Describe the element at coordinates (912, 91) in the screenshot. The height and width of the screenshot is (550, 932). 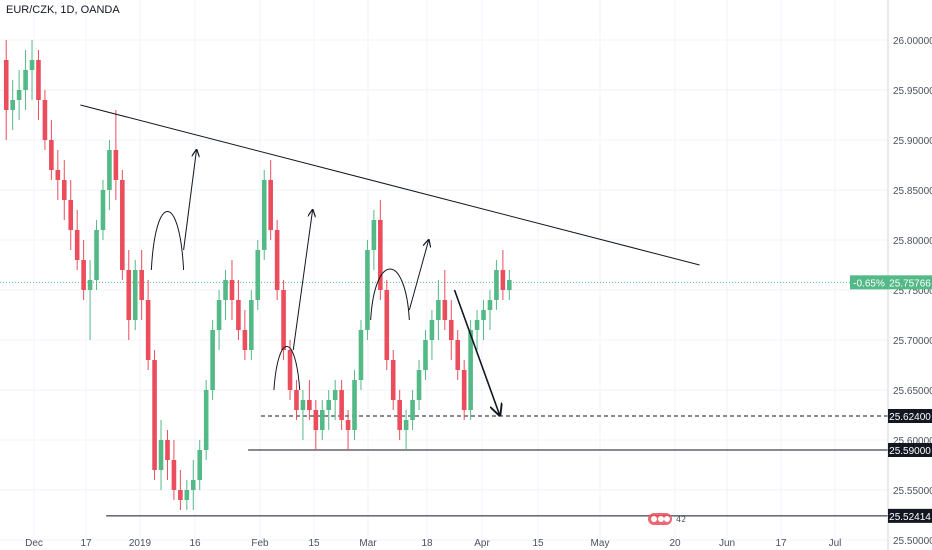
I see `y-tick-label: 25.95000` at that location.